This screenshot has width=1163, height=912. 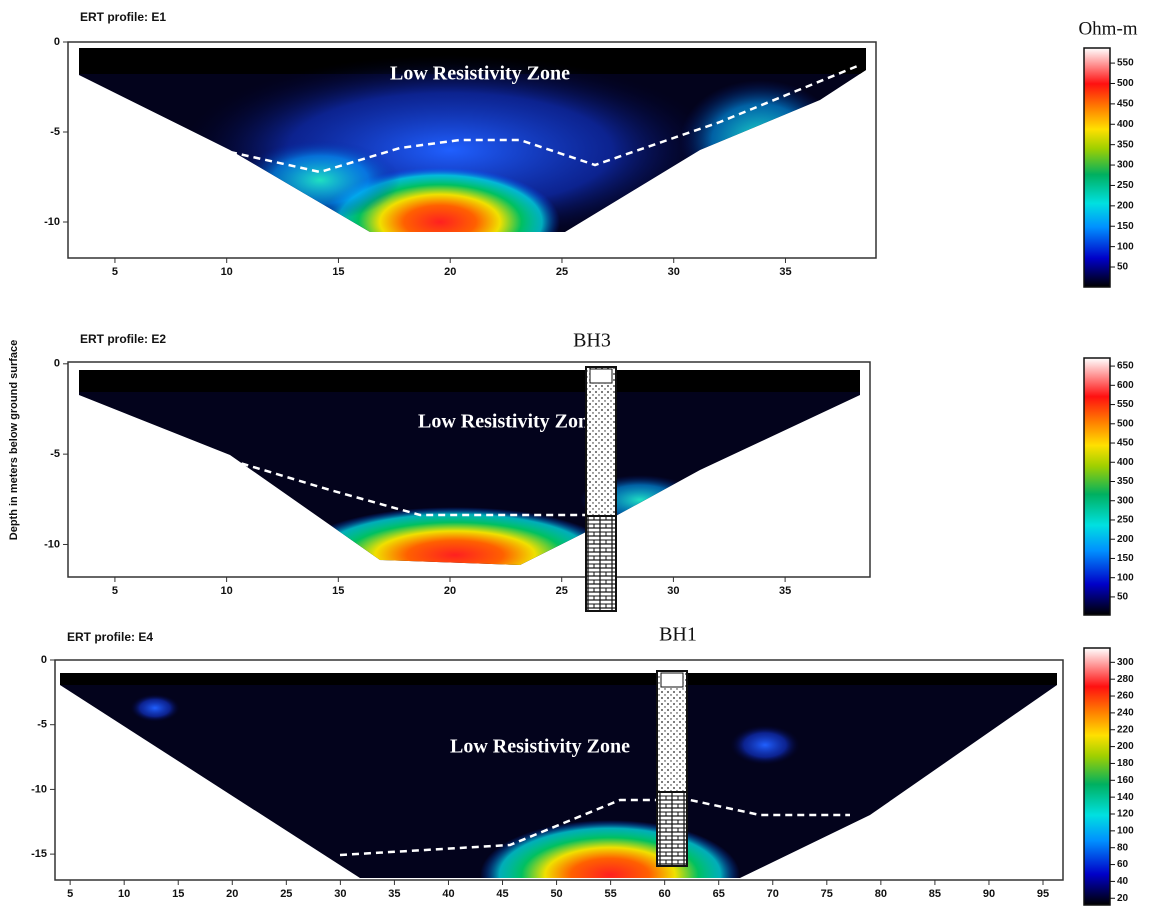 I want to click on panel-title: ERT profile: E4, so click(x=110, y=637).